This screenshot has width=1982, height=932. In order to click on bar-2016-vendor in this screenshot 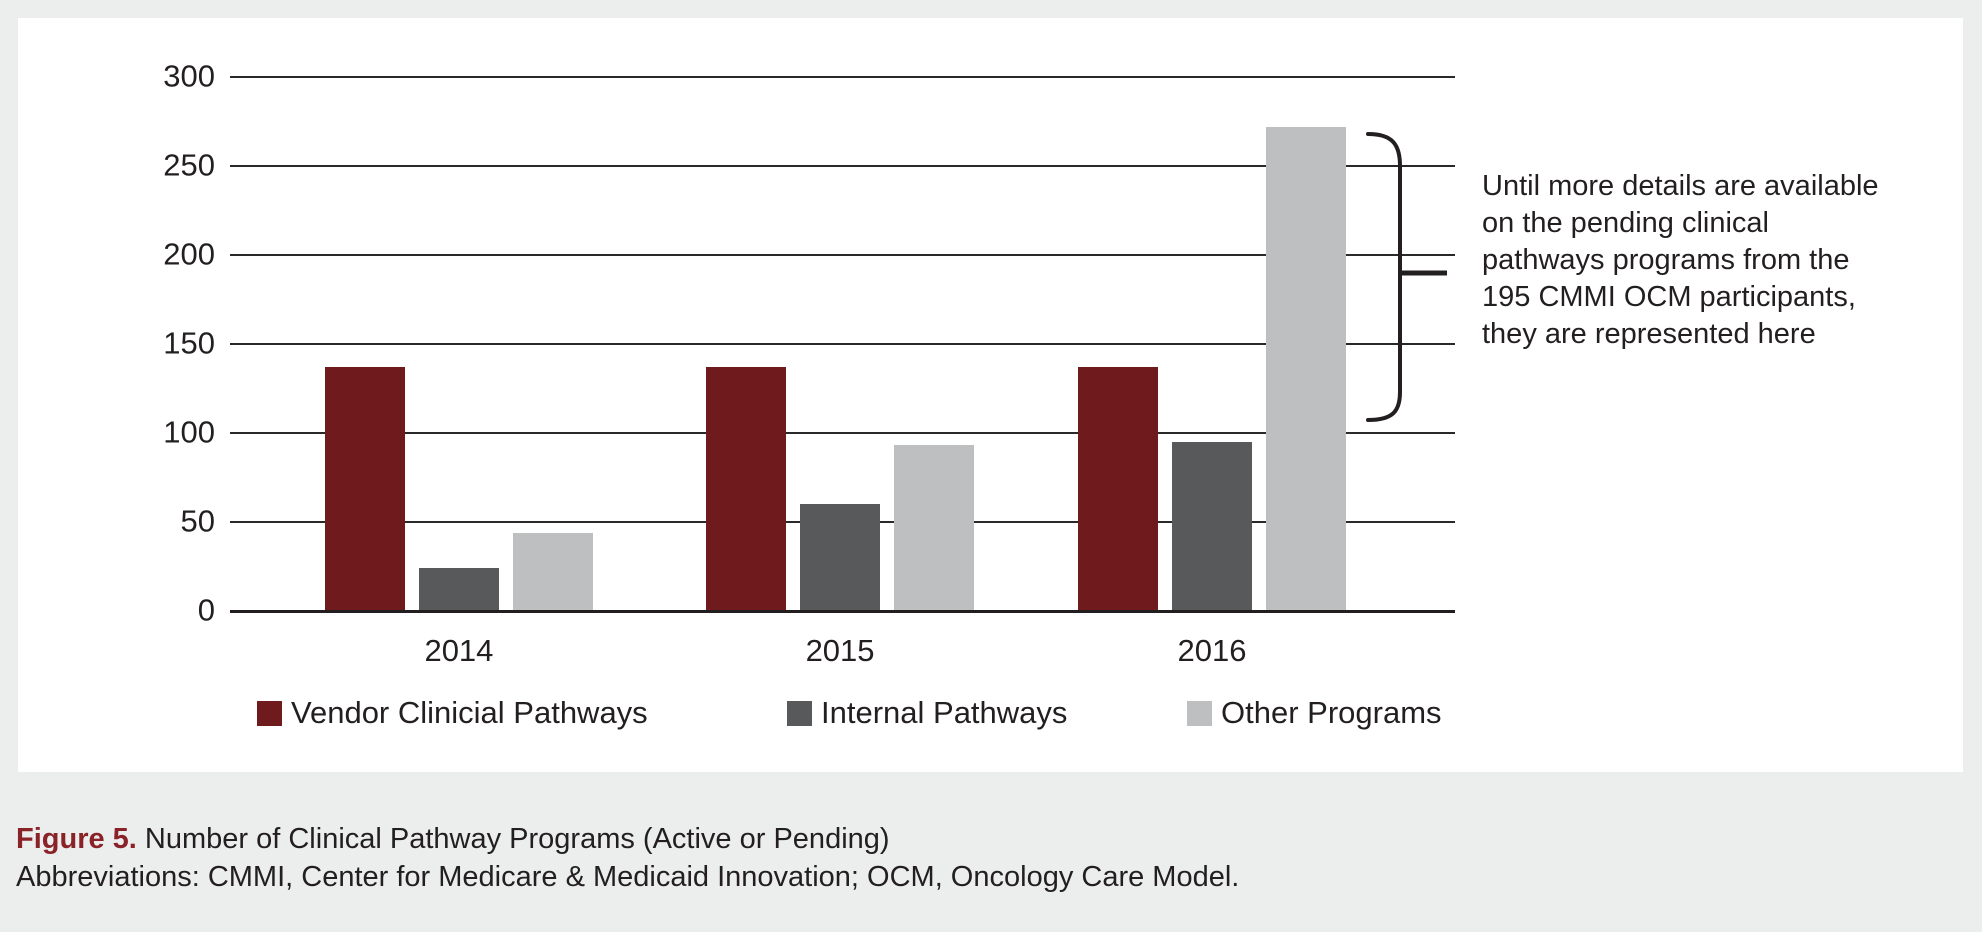, I will do `click(1117, 489)`.